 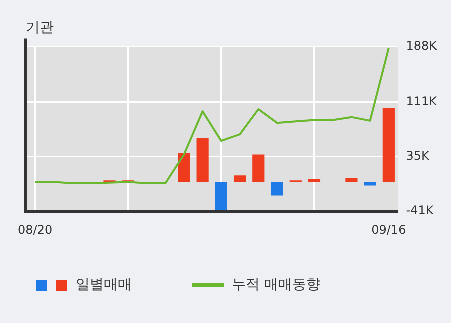 I want to click on legend-label: 누적 매매동향, so click(x=276, y=285).